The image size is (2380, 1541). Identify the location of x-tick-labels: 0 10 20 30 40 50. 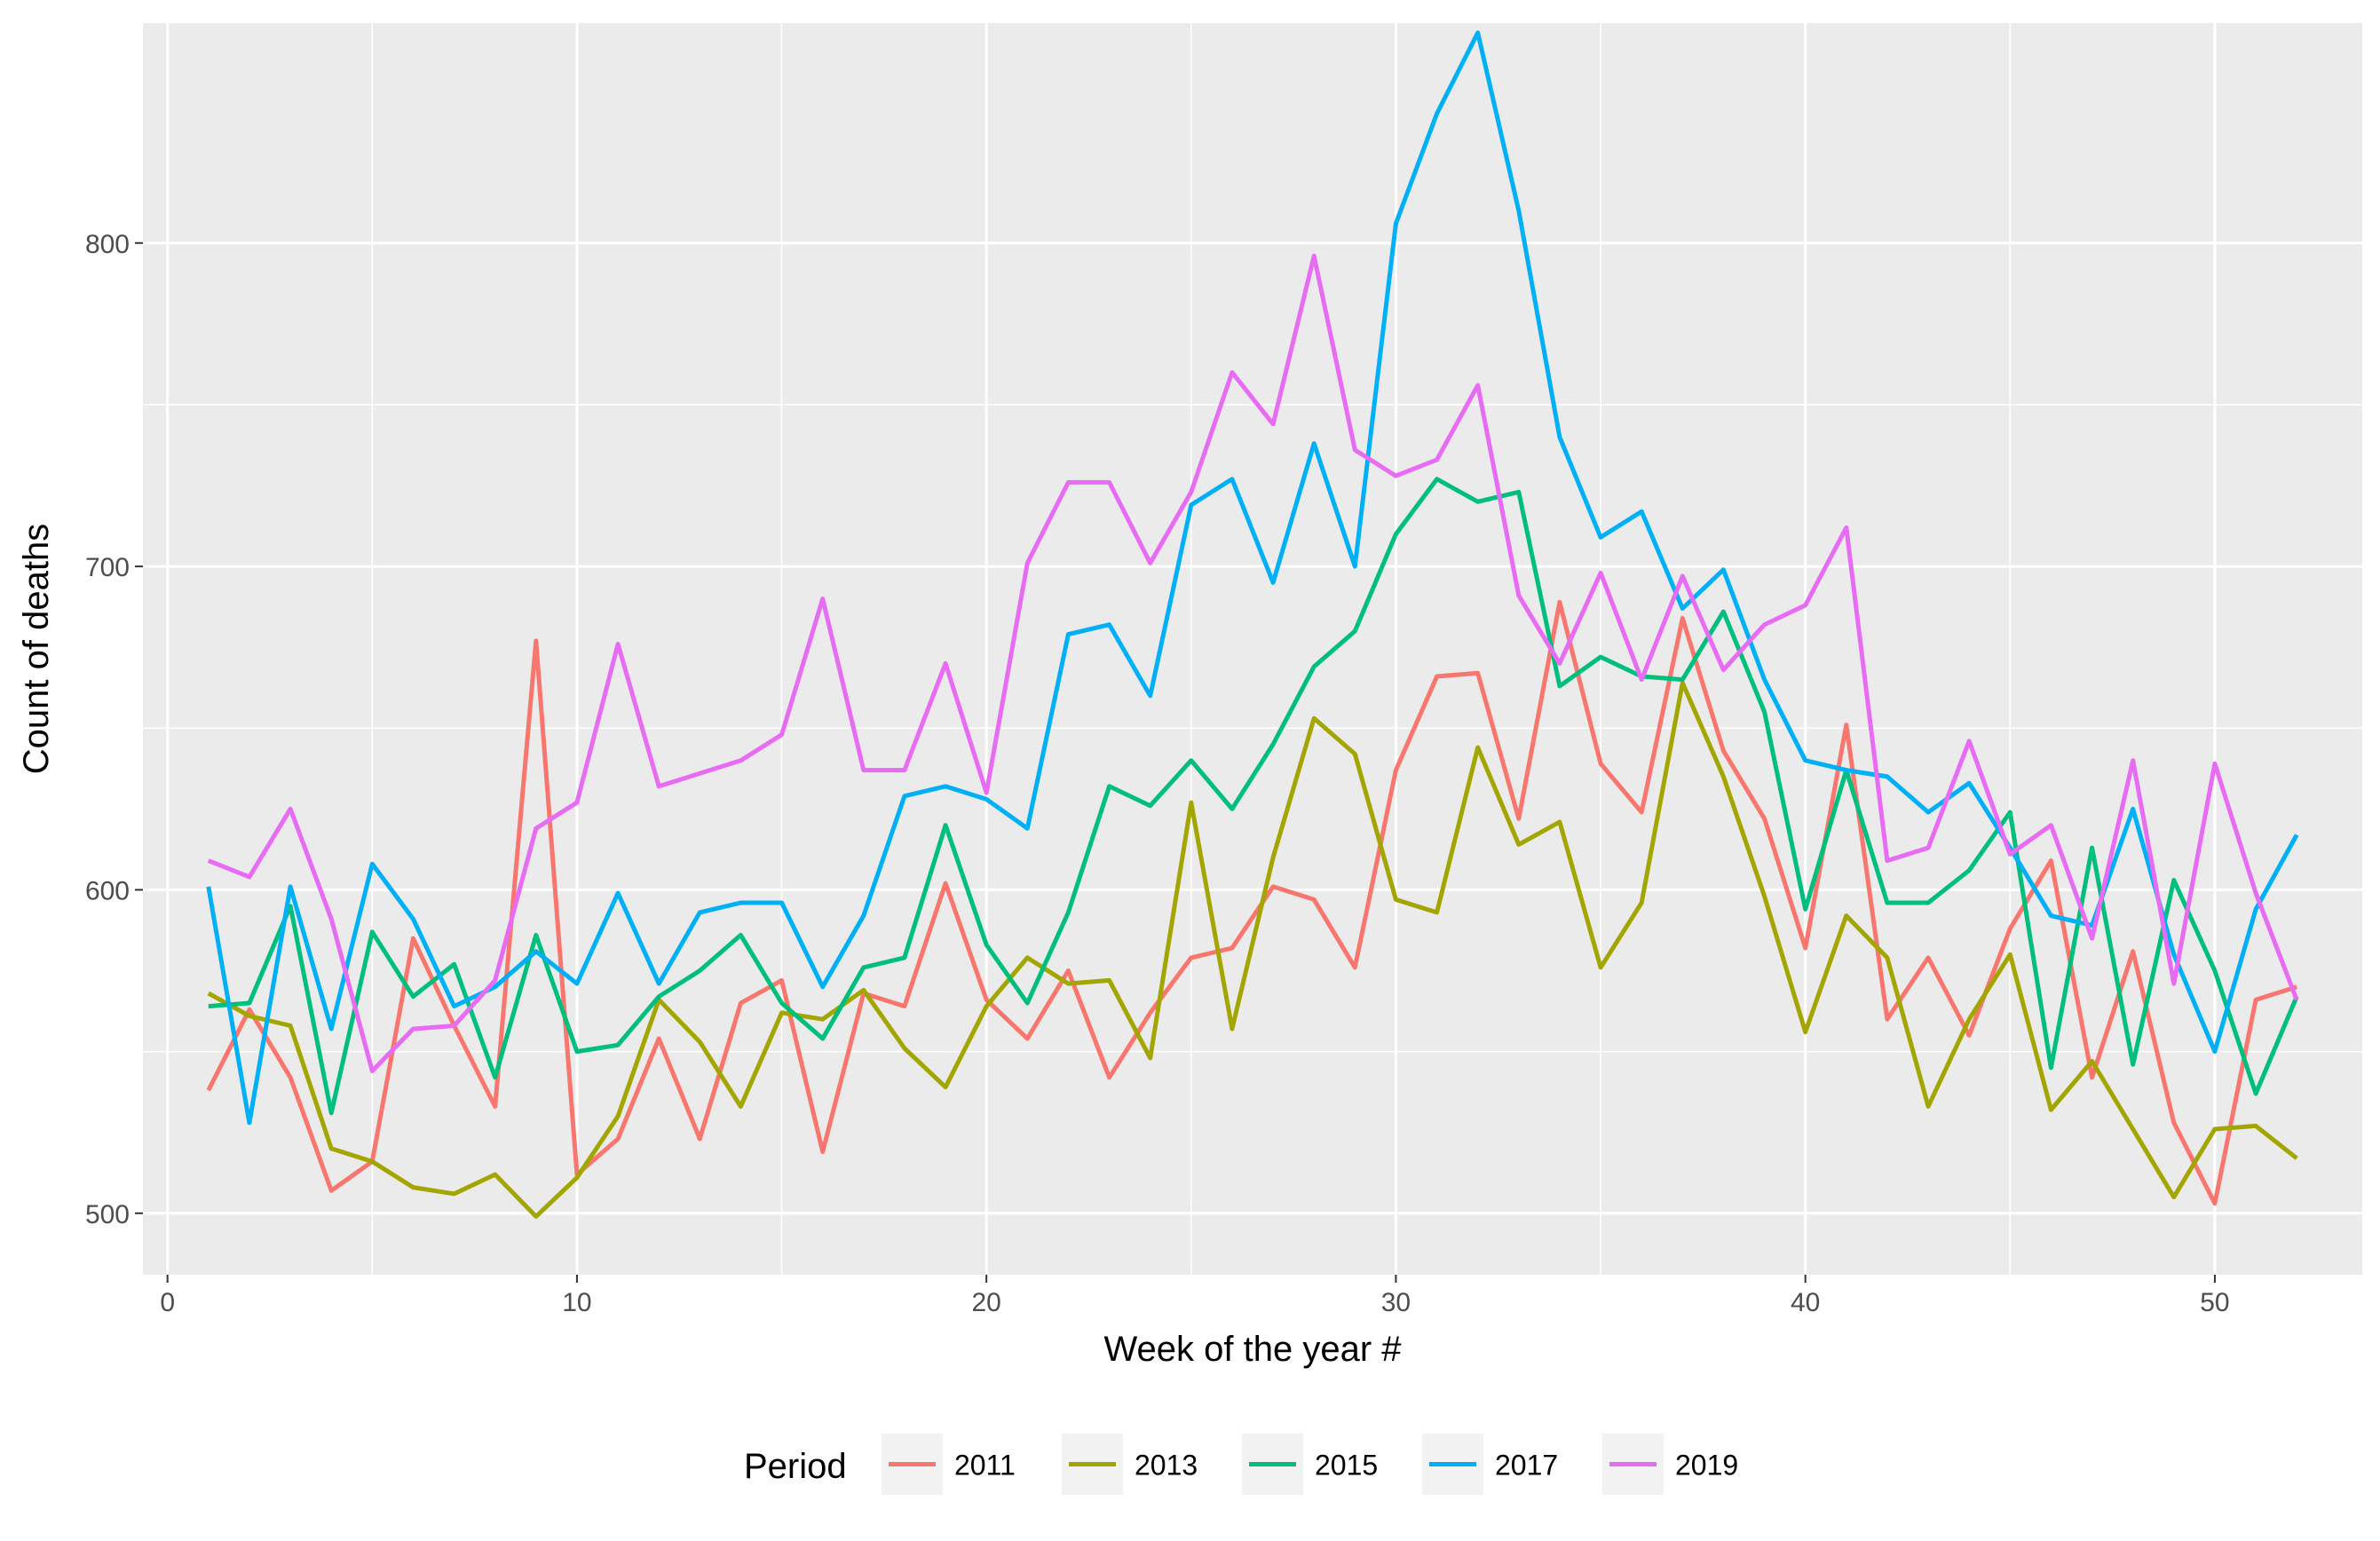
(1194, 1302).